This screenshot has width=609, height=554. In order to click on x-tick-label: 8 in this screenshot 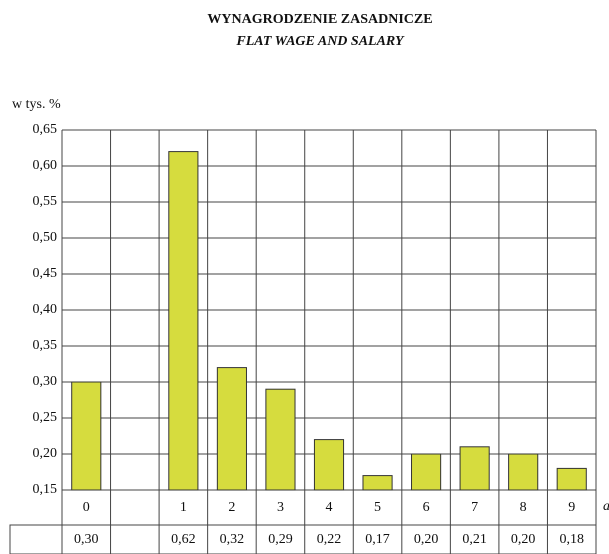, I will do `click(523, 507)`.